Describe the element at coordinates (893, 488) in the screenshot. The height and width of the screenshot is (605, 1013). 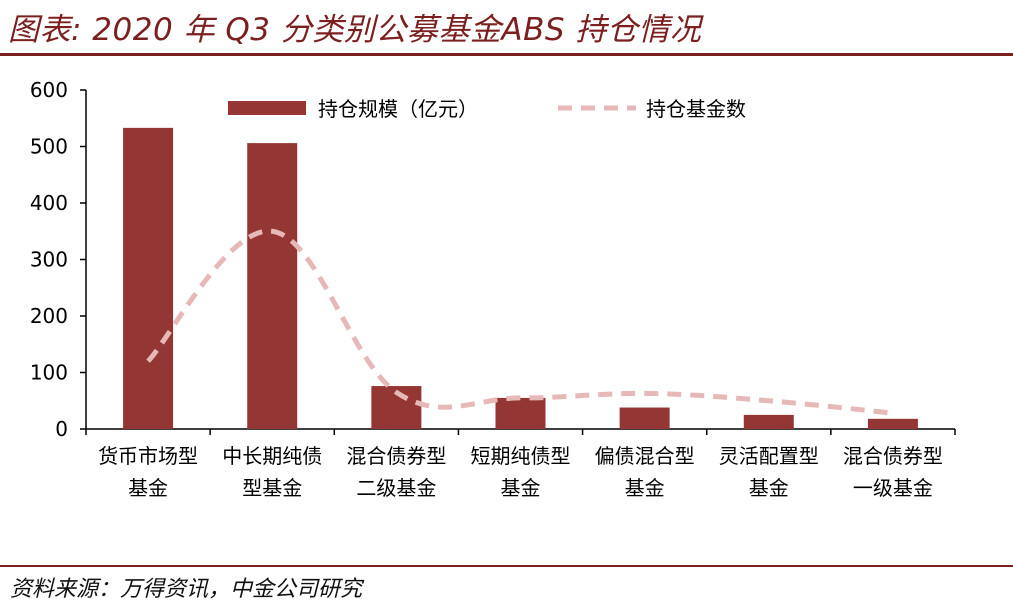
I see `category-label: 一级基金` at that location.